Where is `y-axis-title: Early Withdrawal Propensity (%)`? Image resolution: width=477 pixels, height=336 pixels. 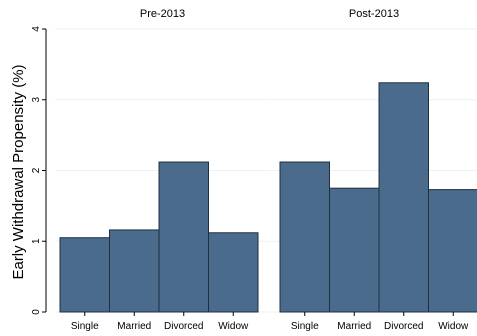
y-axis-title: Early Withdrawal Propensity (%) is located at coordinates (18, 171).